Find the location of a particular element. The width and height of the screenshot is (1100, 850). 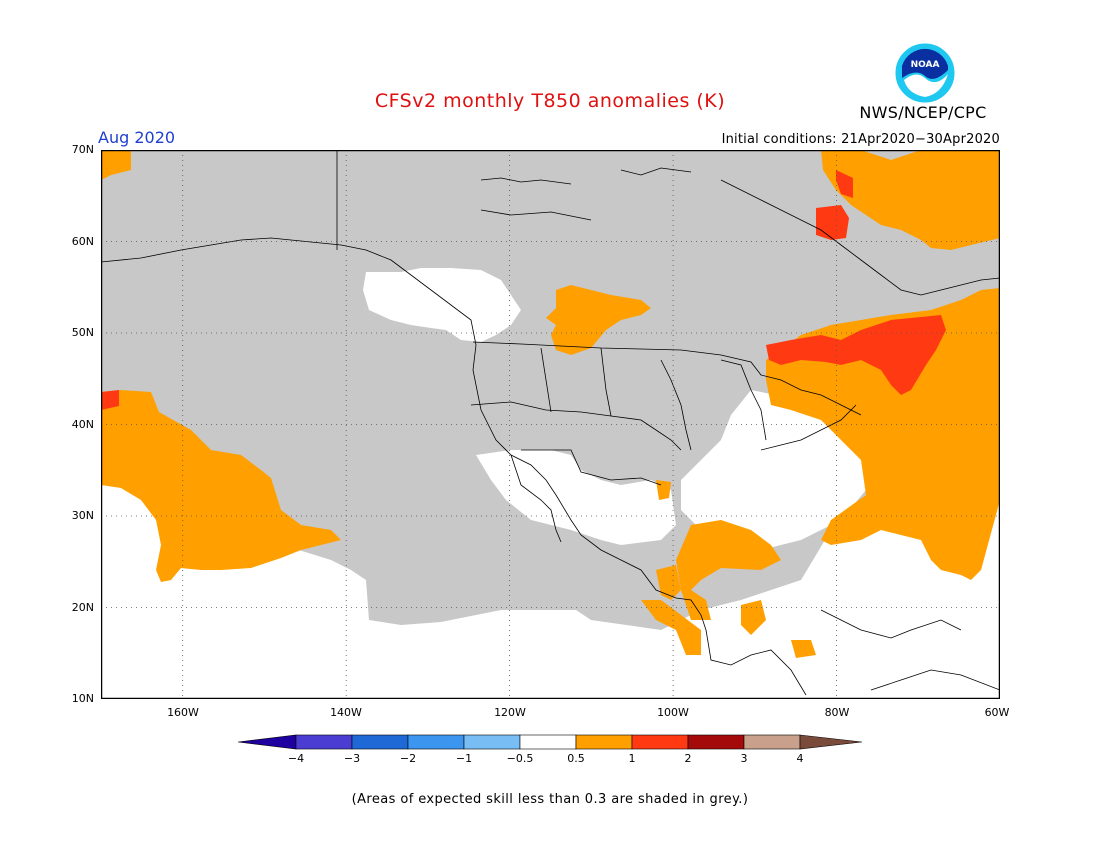

noaa-logo: NOAA is located at coordinates (925, 73).